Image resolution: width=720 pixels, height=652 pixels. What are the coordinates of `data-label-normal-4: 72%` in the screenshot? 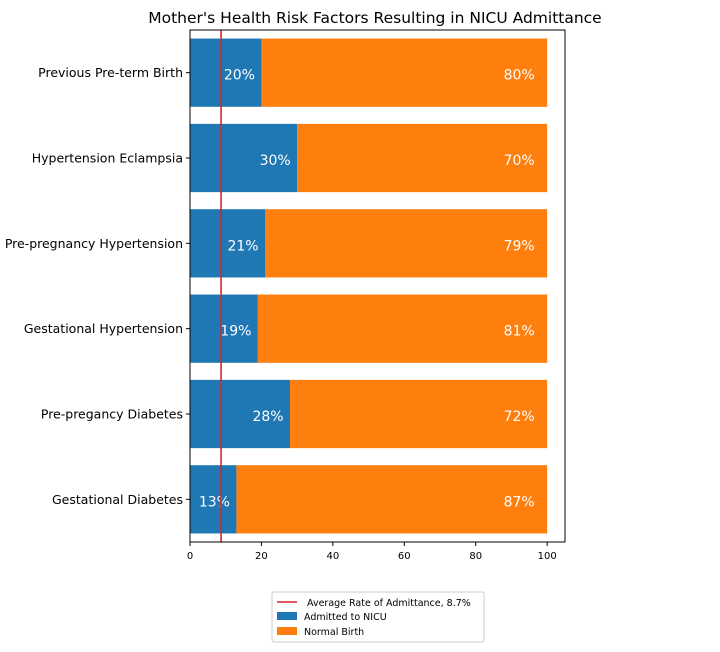 It's located at (519, 417).